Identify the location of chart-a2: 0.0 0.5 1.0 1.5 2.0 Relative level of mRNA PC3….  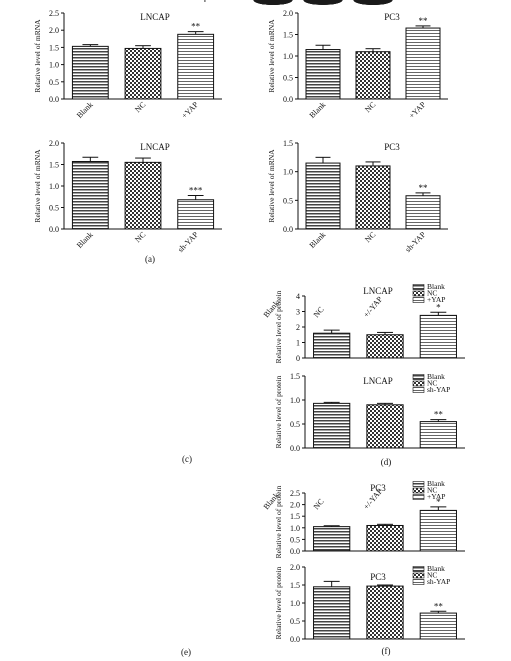
(357, 64).